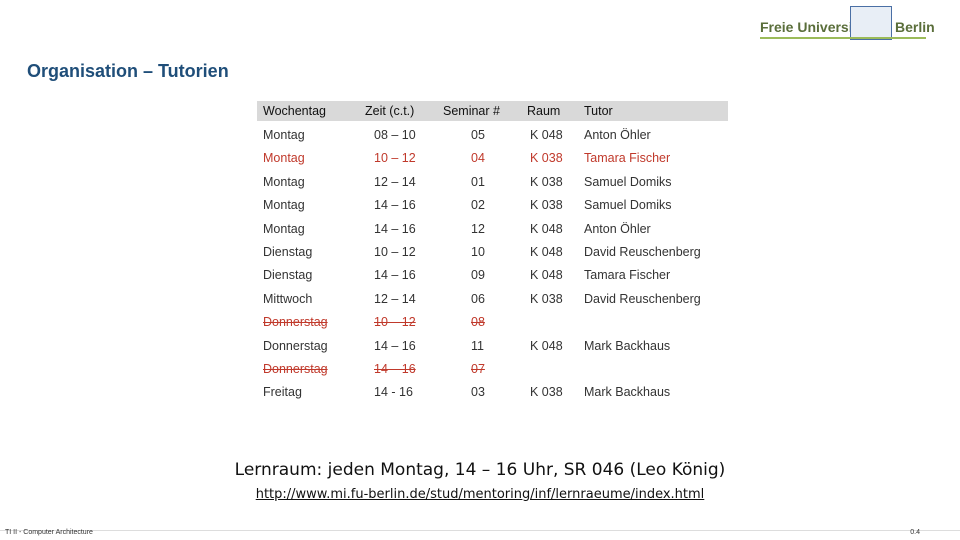  Describe the element at coordinates (478, 322) in the screenshot. I see `table-cell: 08` at that location.